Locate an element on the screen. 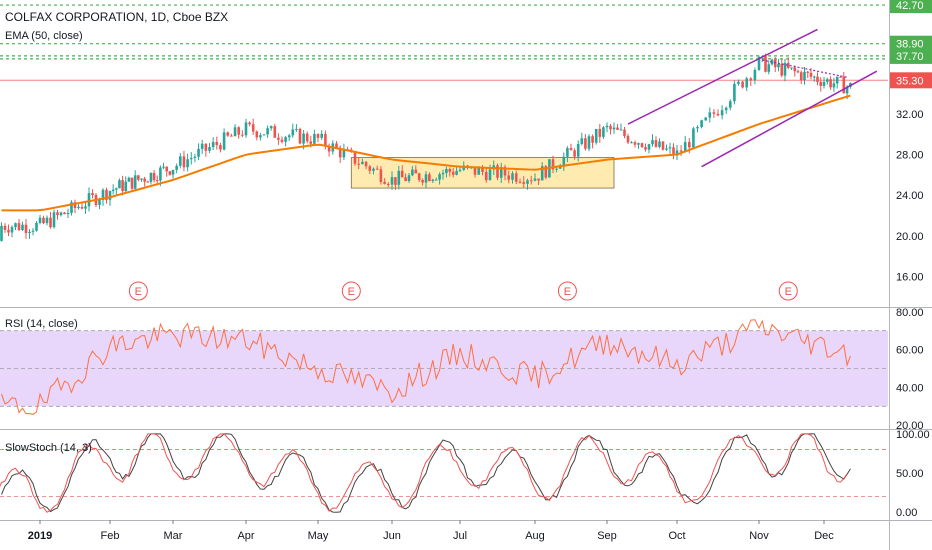  stoch-k-line is located at coordinates (426, 473).